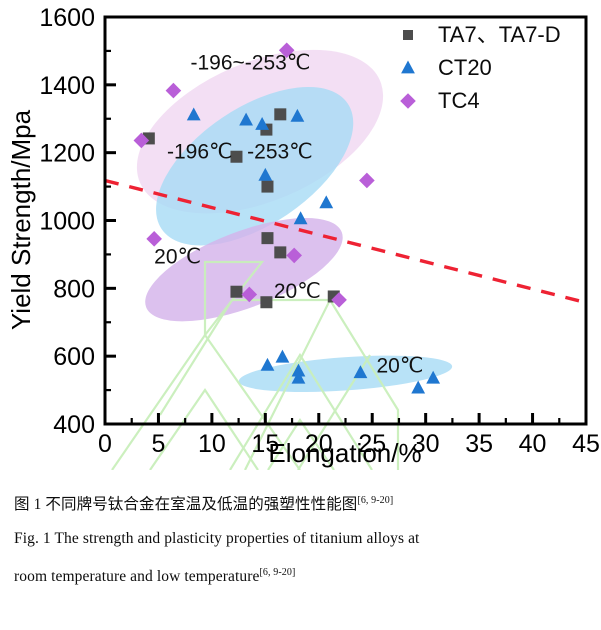  I want to click on x-tick-label: 35, so click(479, 444).